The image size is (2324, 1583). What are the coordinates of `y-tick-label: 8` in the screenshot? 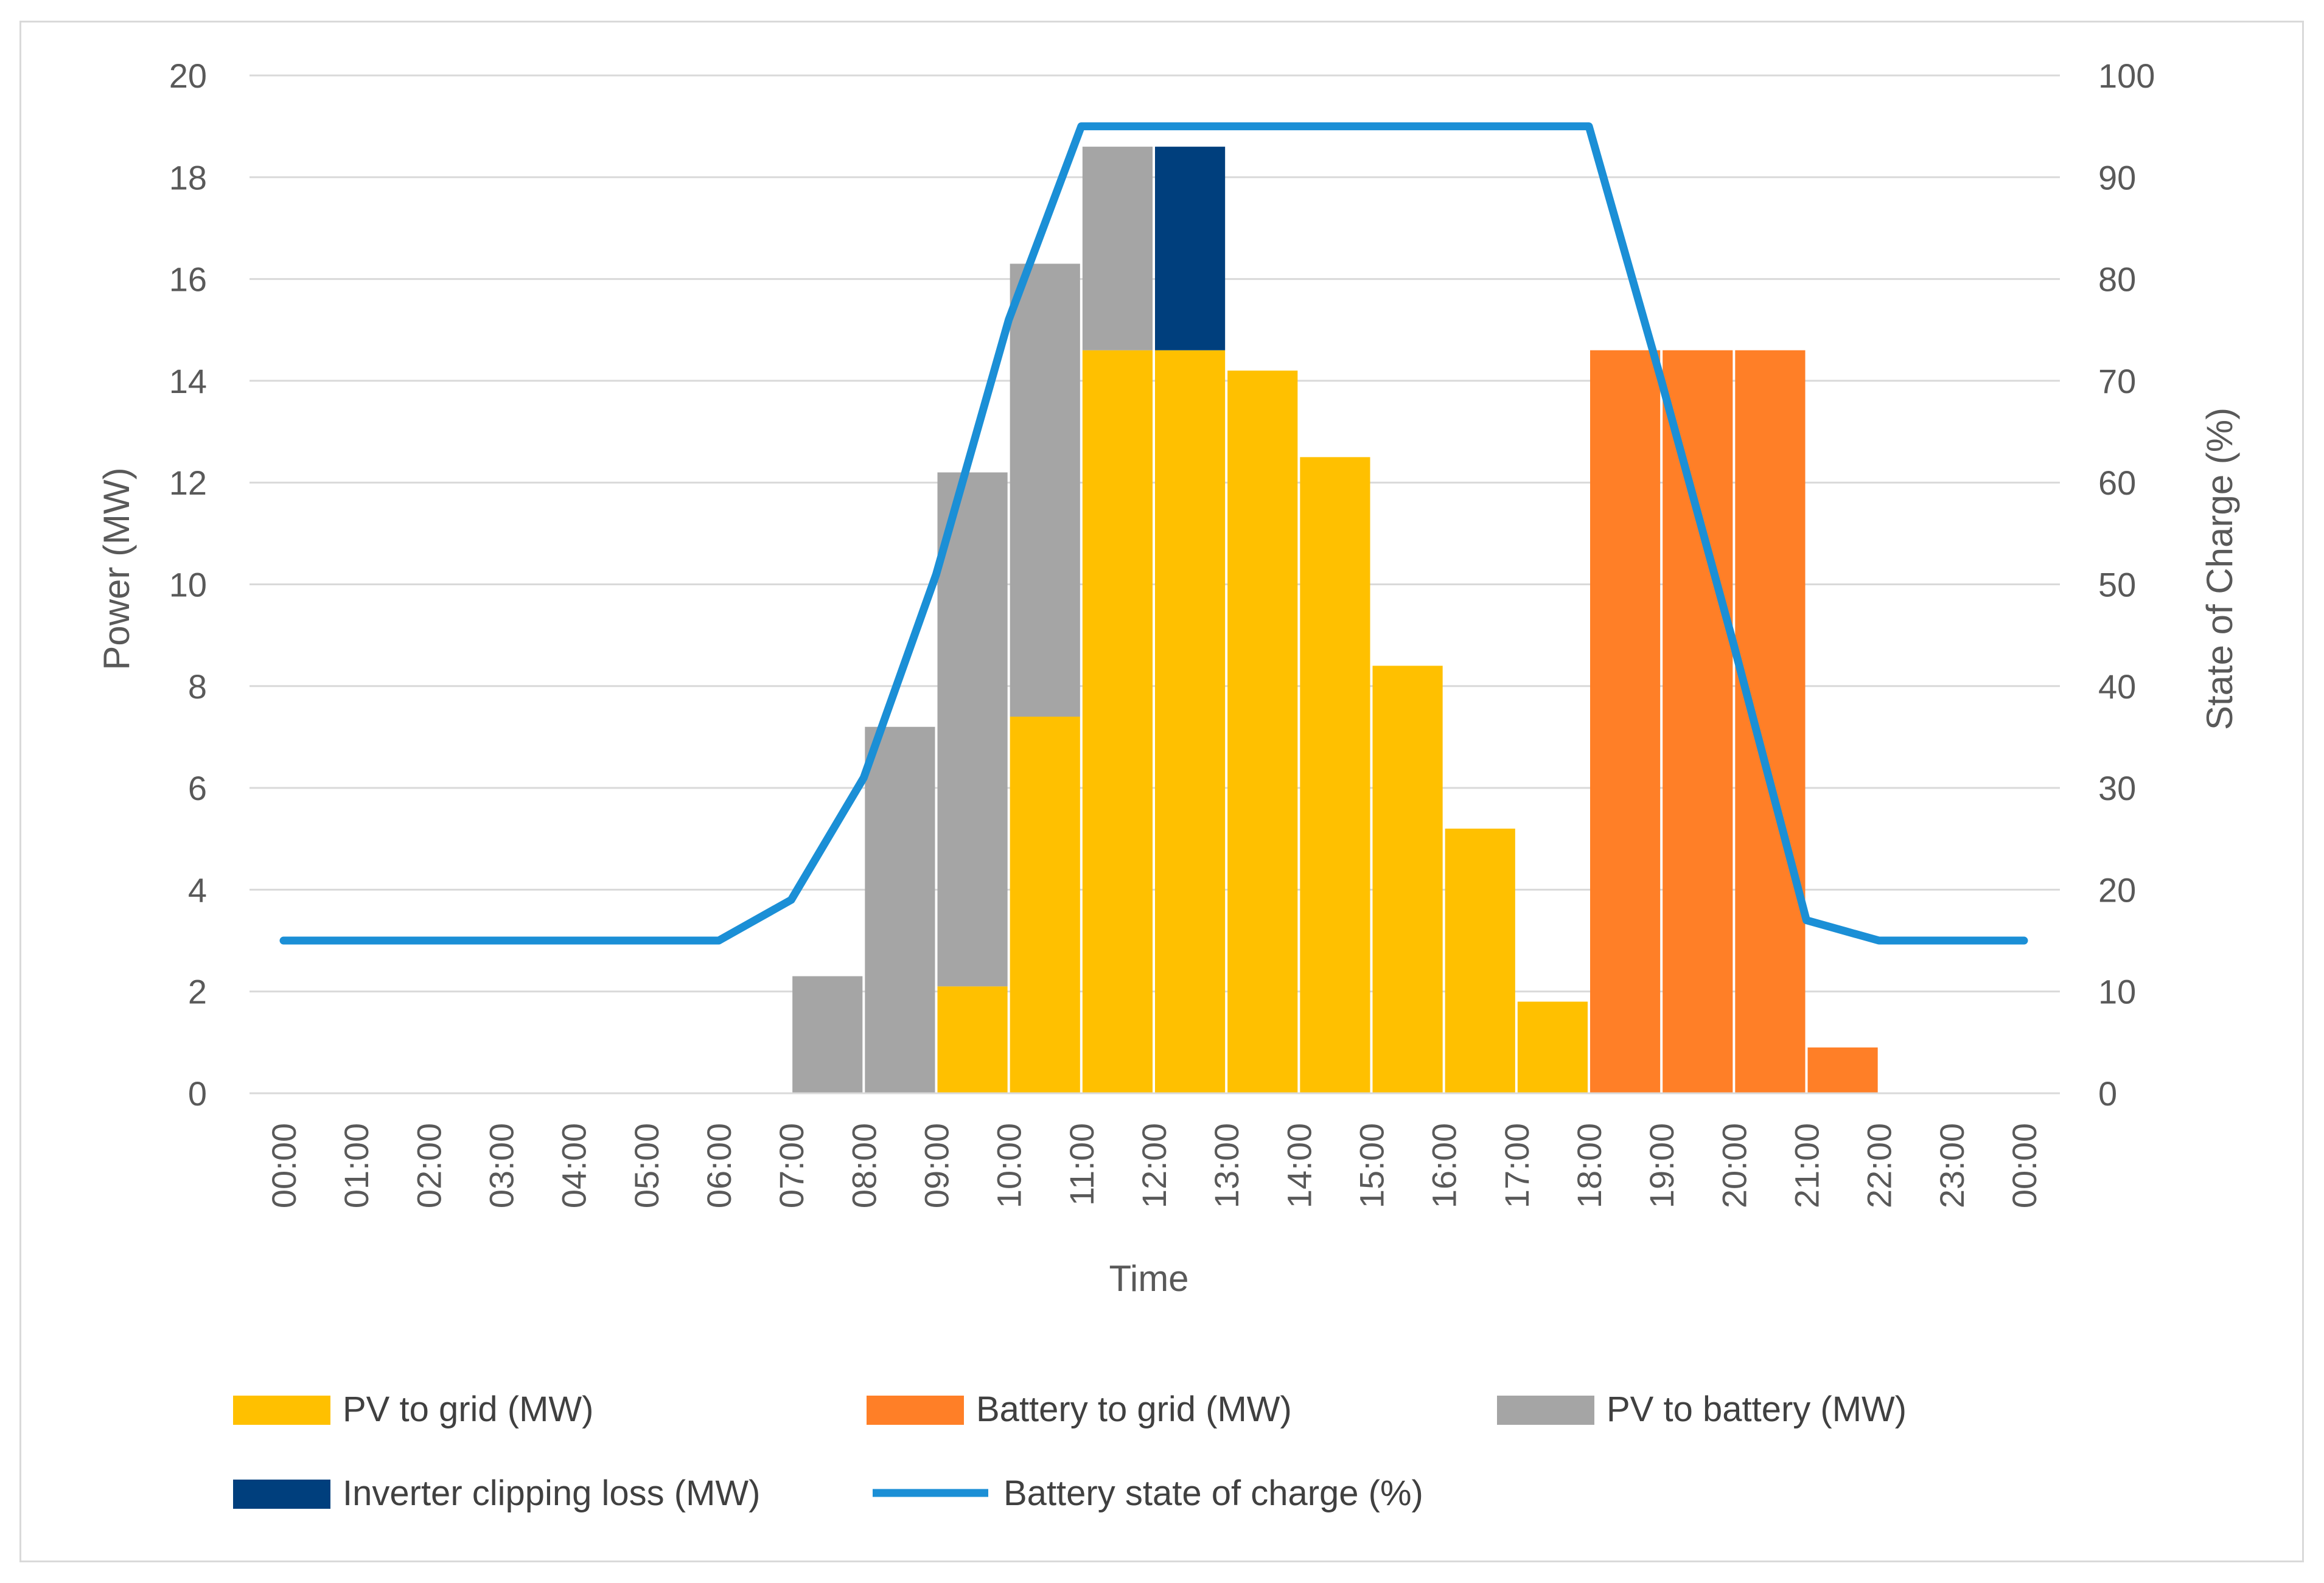 It's located at (197, 687).